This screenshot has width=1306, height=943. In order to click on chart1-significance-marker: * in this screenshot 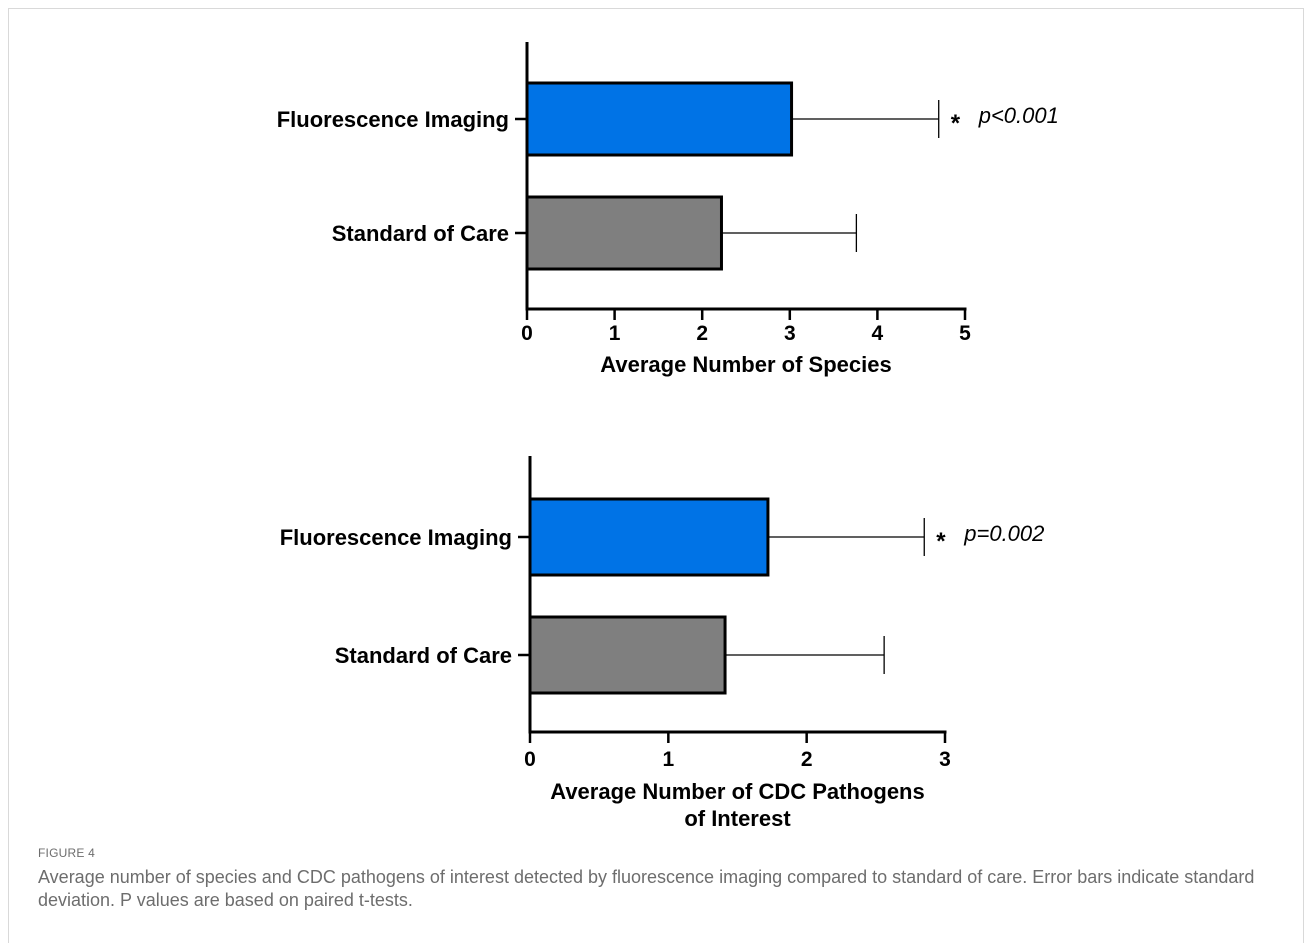, I will do `click(956, 123)`.